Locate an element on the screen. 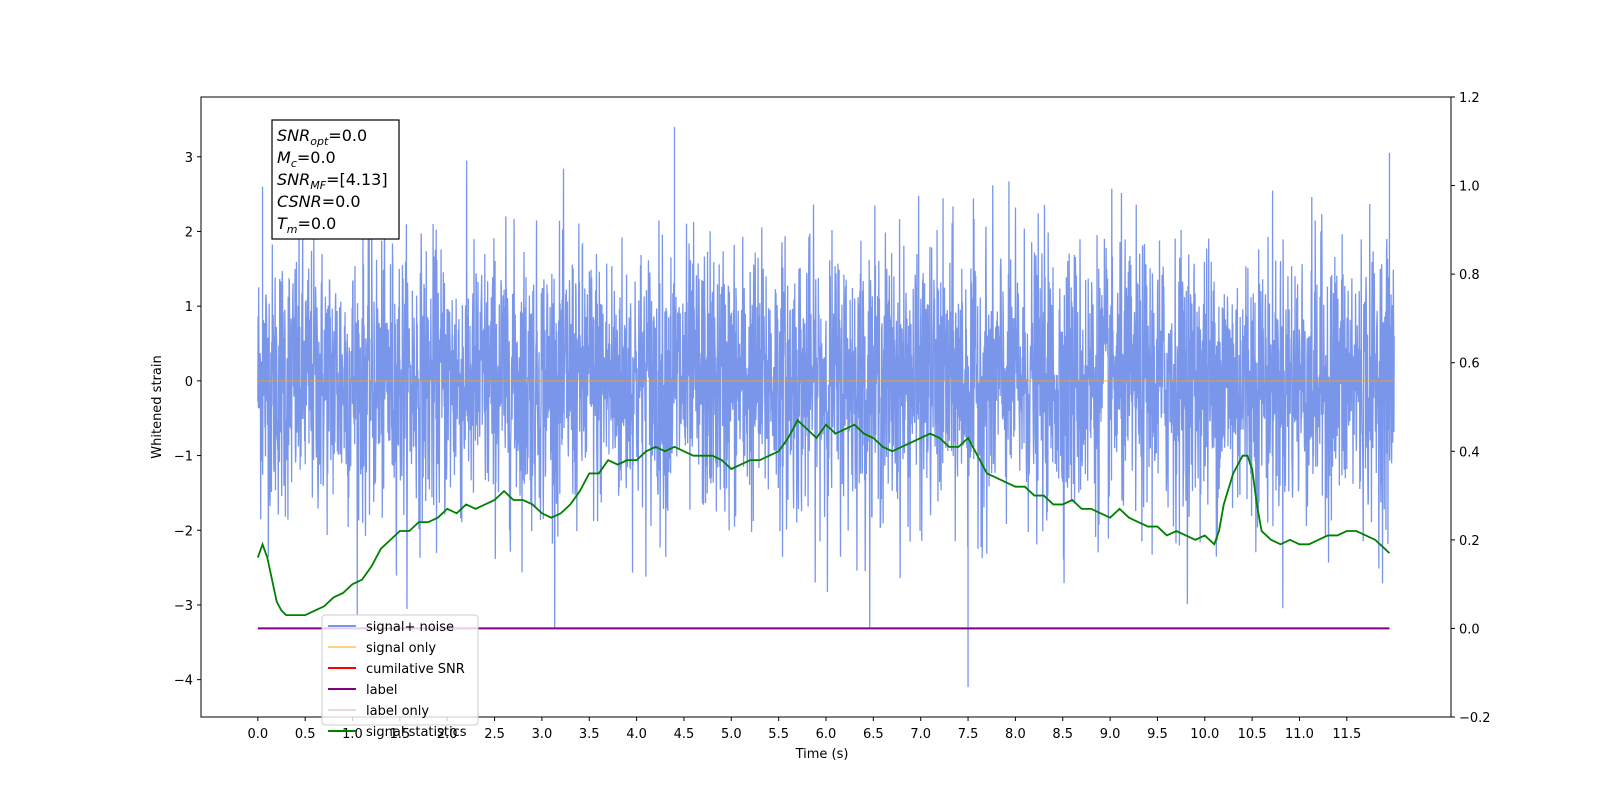 The image size is (1600, 800). y2-tick-label: 0.0 is located at coordinates (1469, 629).